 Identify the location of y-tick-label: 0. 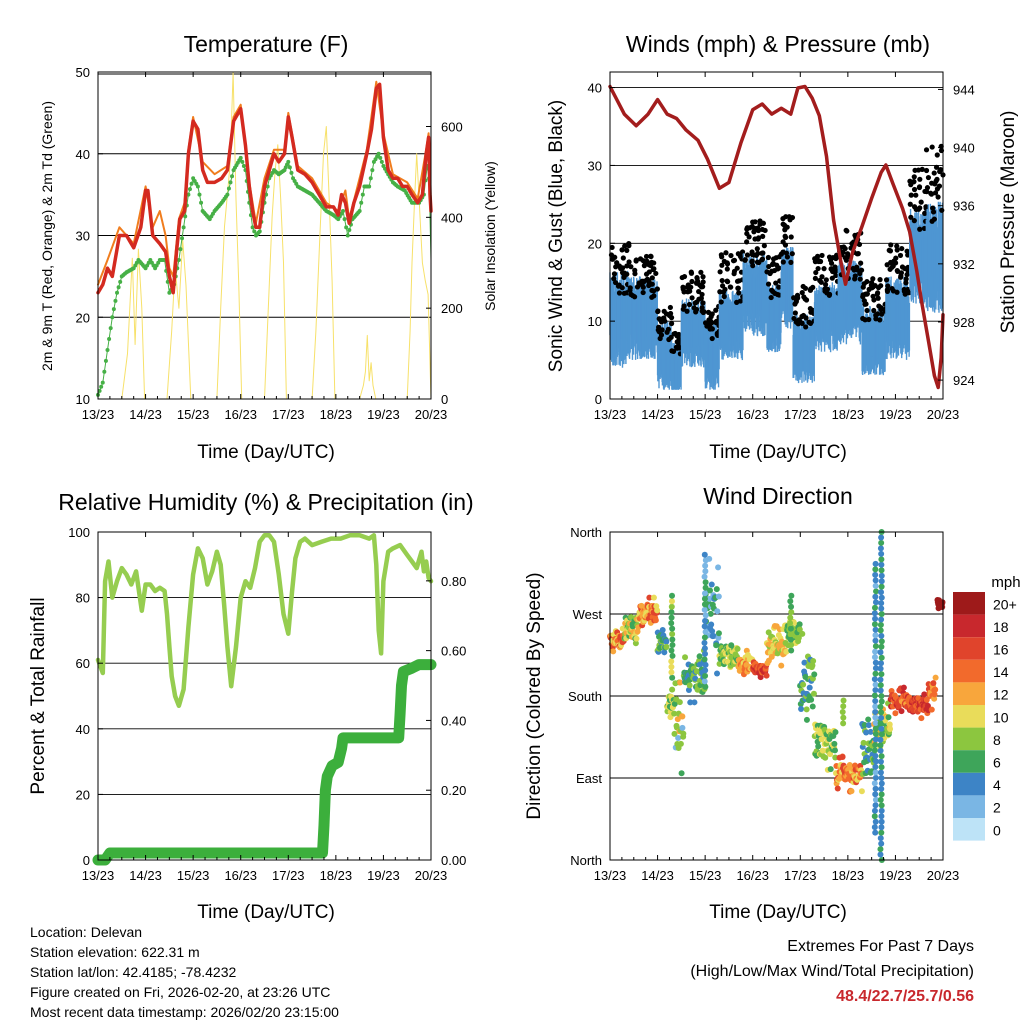
(86, 860).